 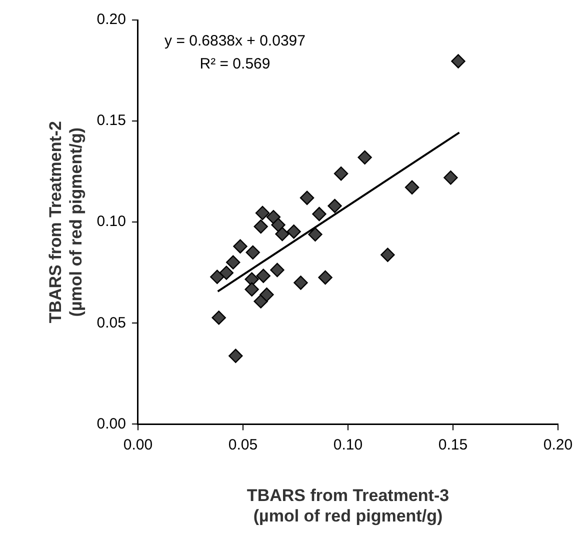 I want to click on x-axis-title: TBARS from Treatment-3 (µmol of red pigment/g), so click(x=348, y=506).